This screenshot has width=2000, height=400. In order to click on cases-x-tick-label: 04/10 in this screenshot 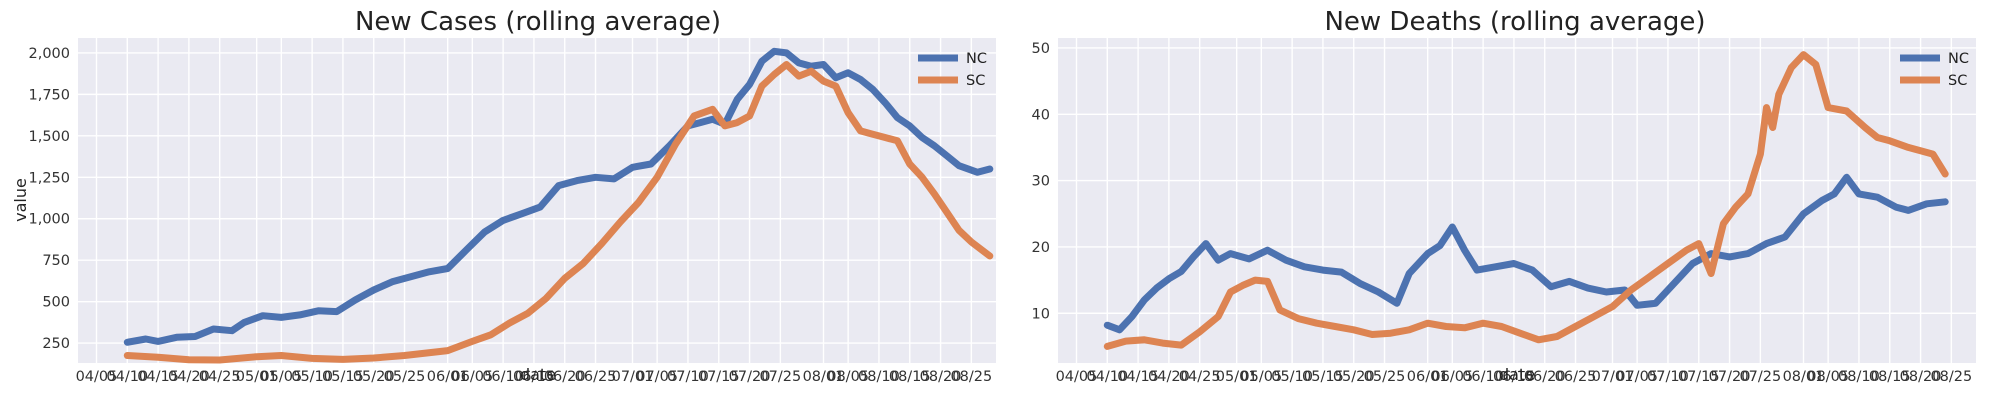, I will do `click(127, 377)`.